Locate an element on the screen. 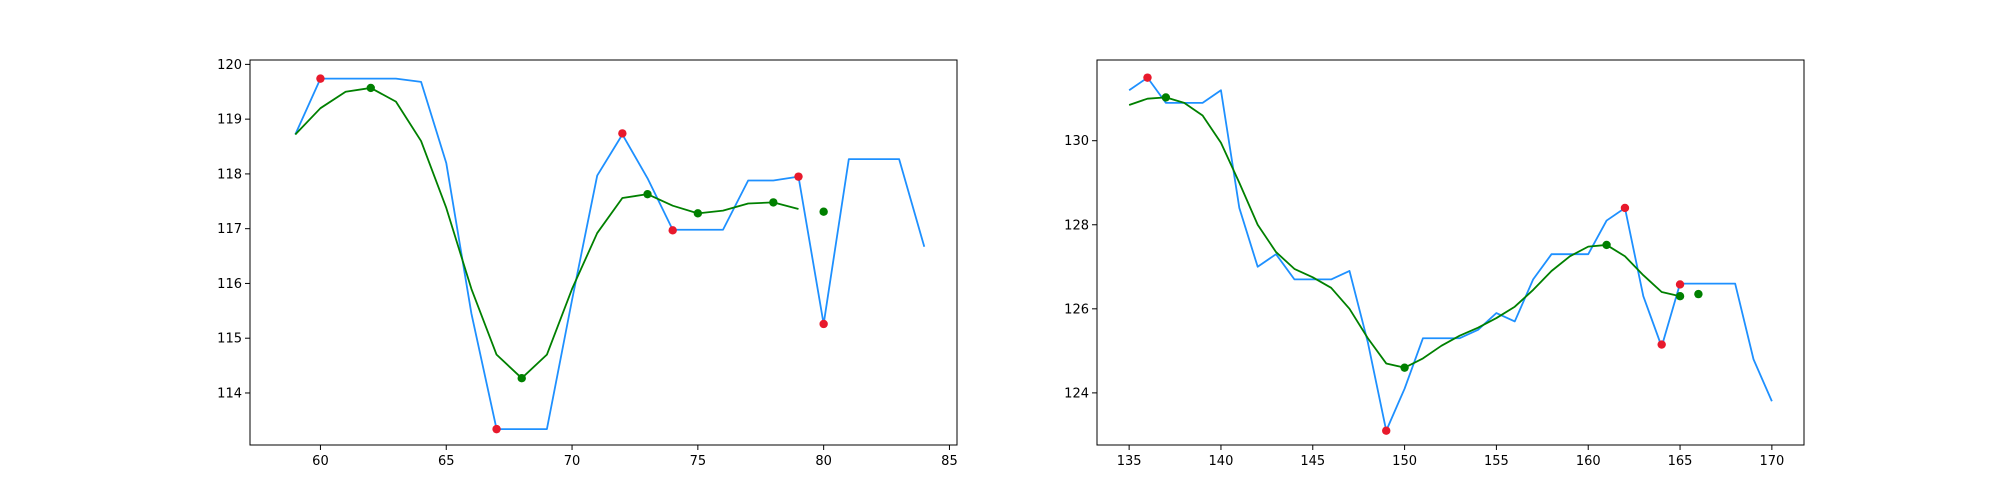 Image resolution: width=2000 pixels, height=500 pixels. y-tick-label-5: 119 is located at coordinates (229, 120).